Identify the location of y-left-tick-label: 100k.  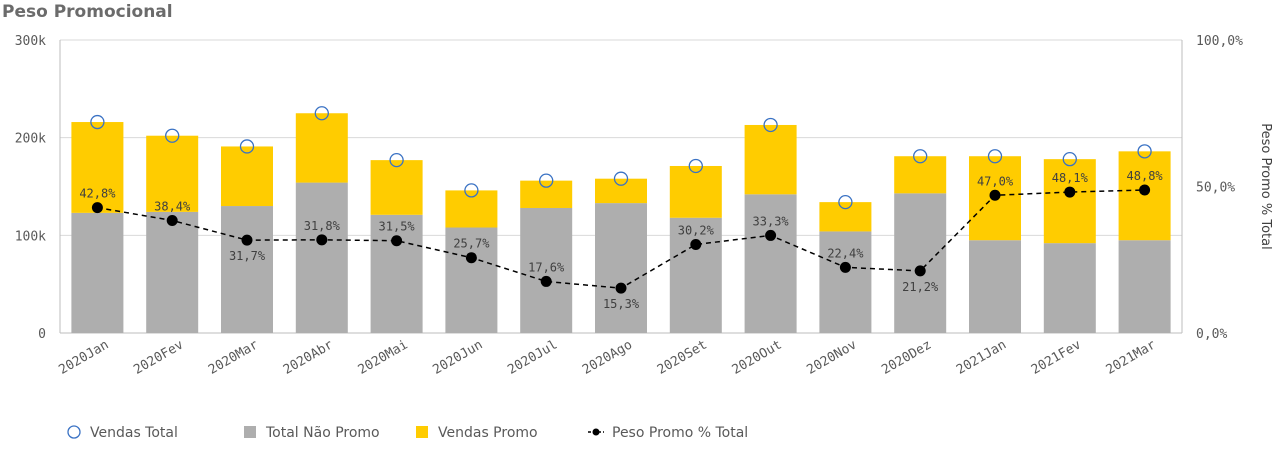
(30, 236).